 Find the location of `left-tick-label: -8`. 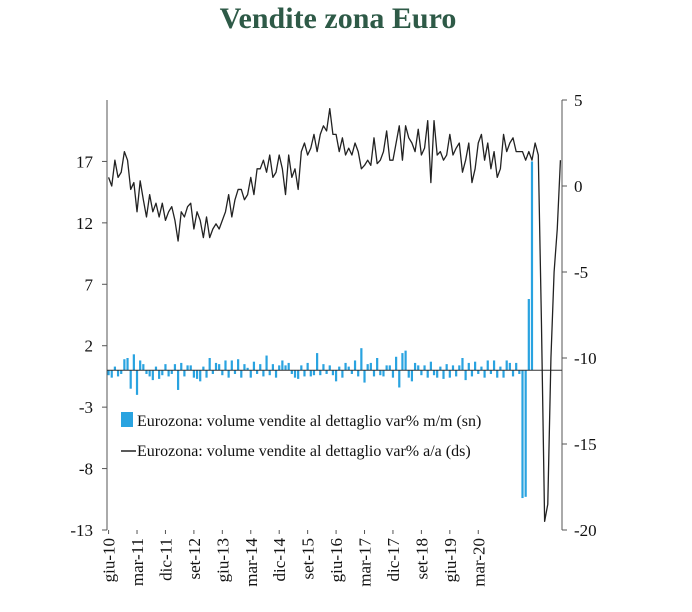

left-tick-label: -8 is located at coordinates (86, 469).